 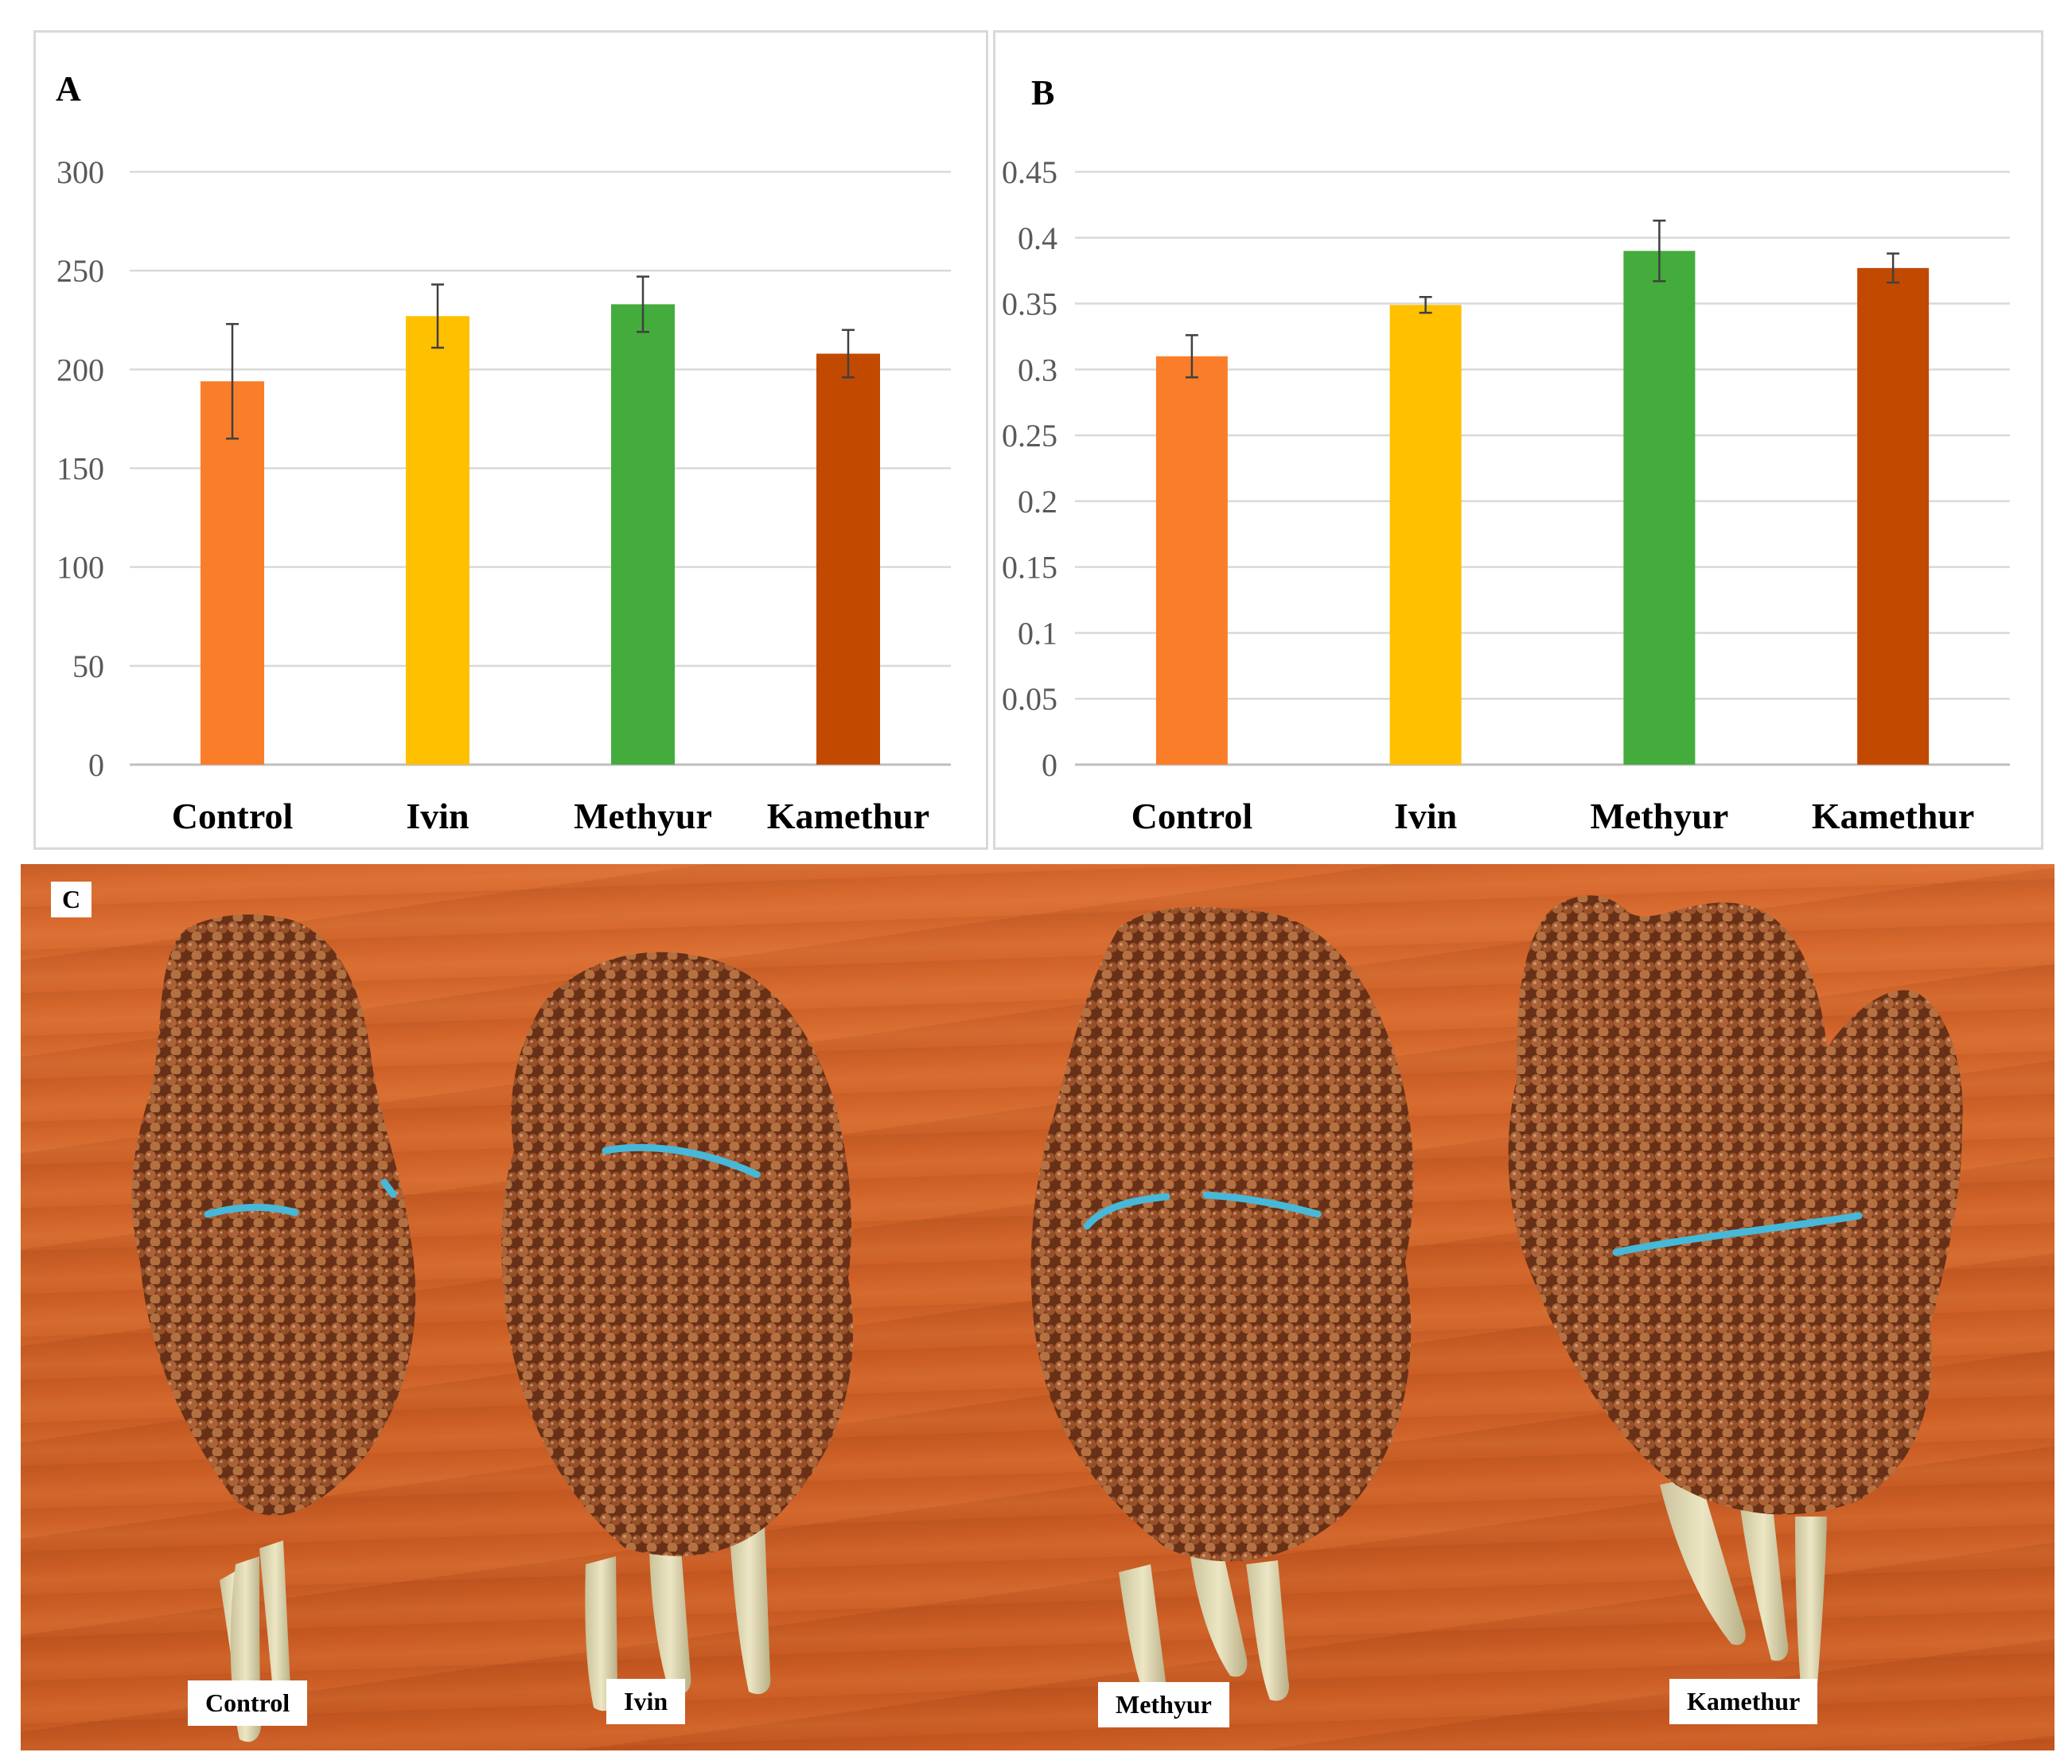 I want to click on chart-a-y-ticks: 0 50 100 150 200 250 300, so click(x=80, y=468).